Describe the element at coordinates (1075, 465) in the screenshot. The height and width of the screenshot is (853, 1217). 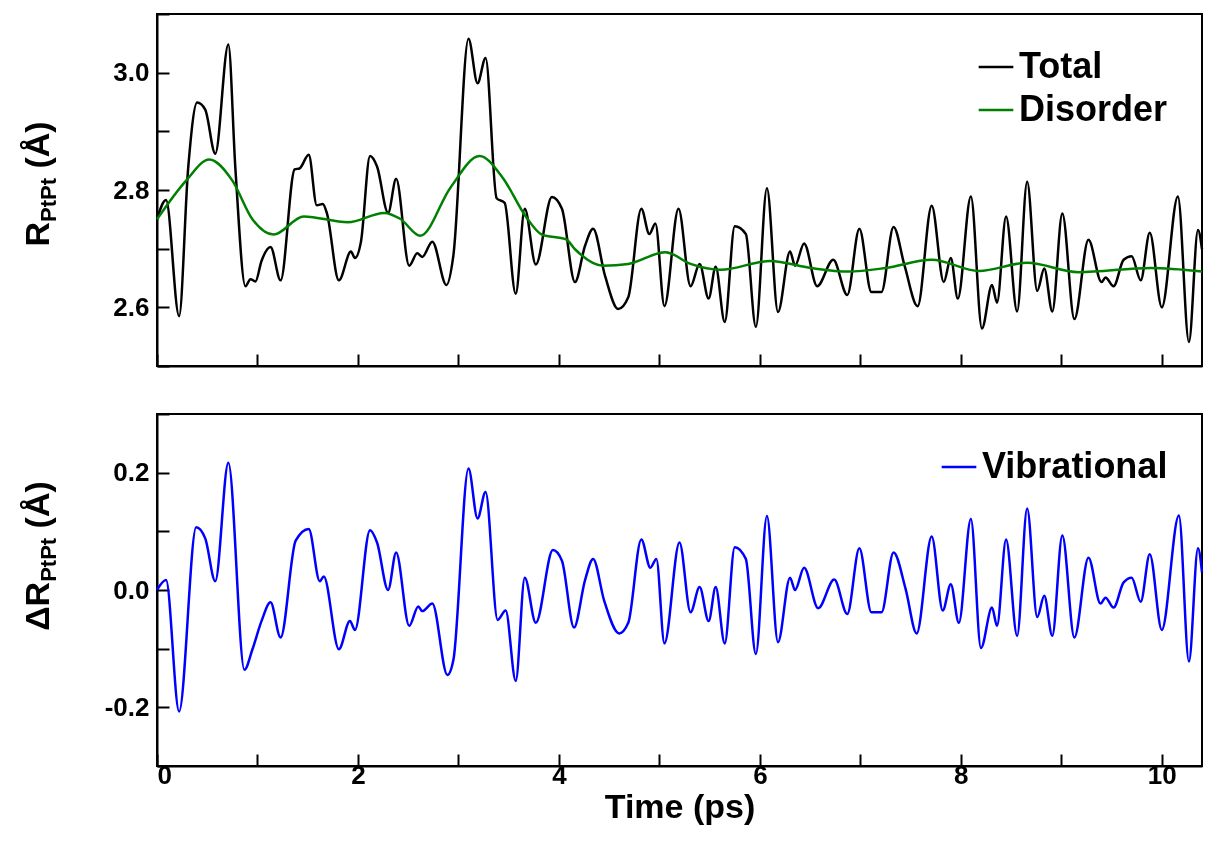
I see `legend-label: Vibrational` at that location.